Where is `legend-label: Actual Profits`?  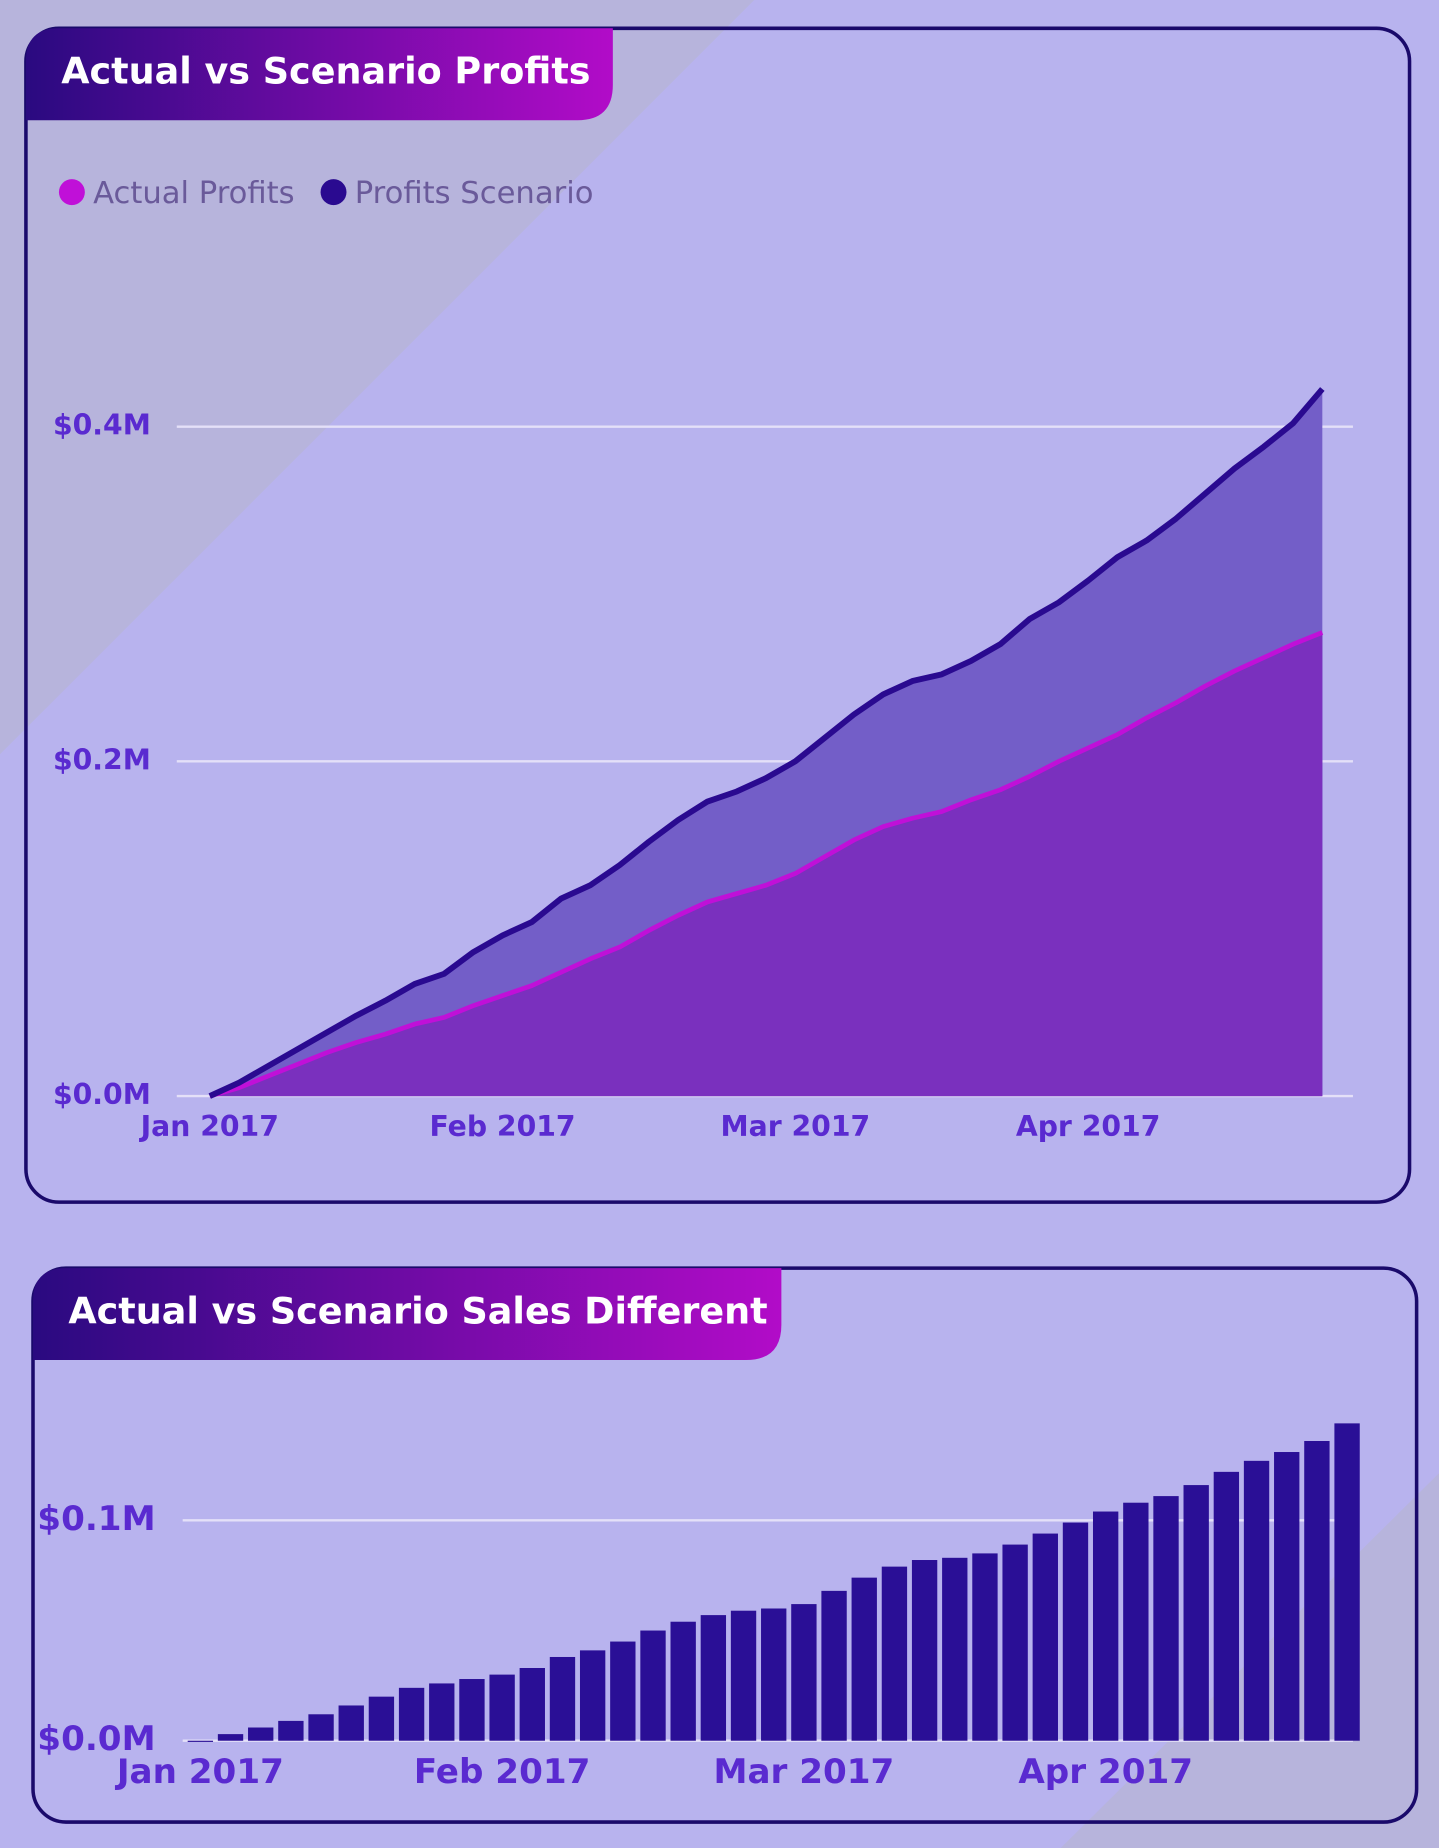 legend-label: Actual Profits is located at coordinates (194, 193).